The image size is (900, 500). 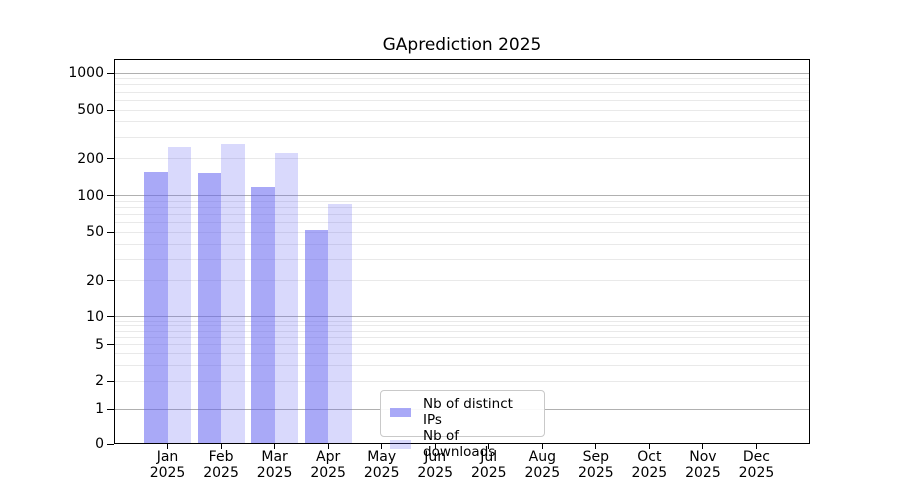 I want to click on y-tick-label: 50, so click(x=95, y=232).